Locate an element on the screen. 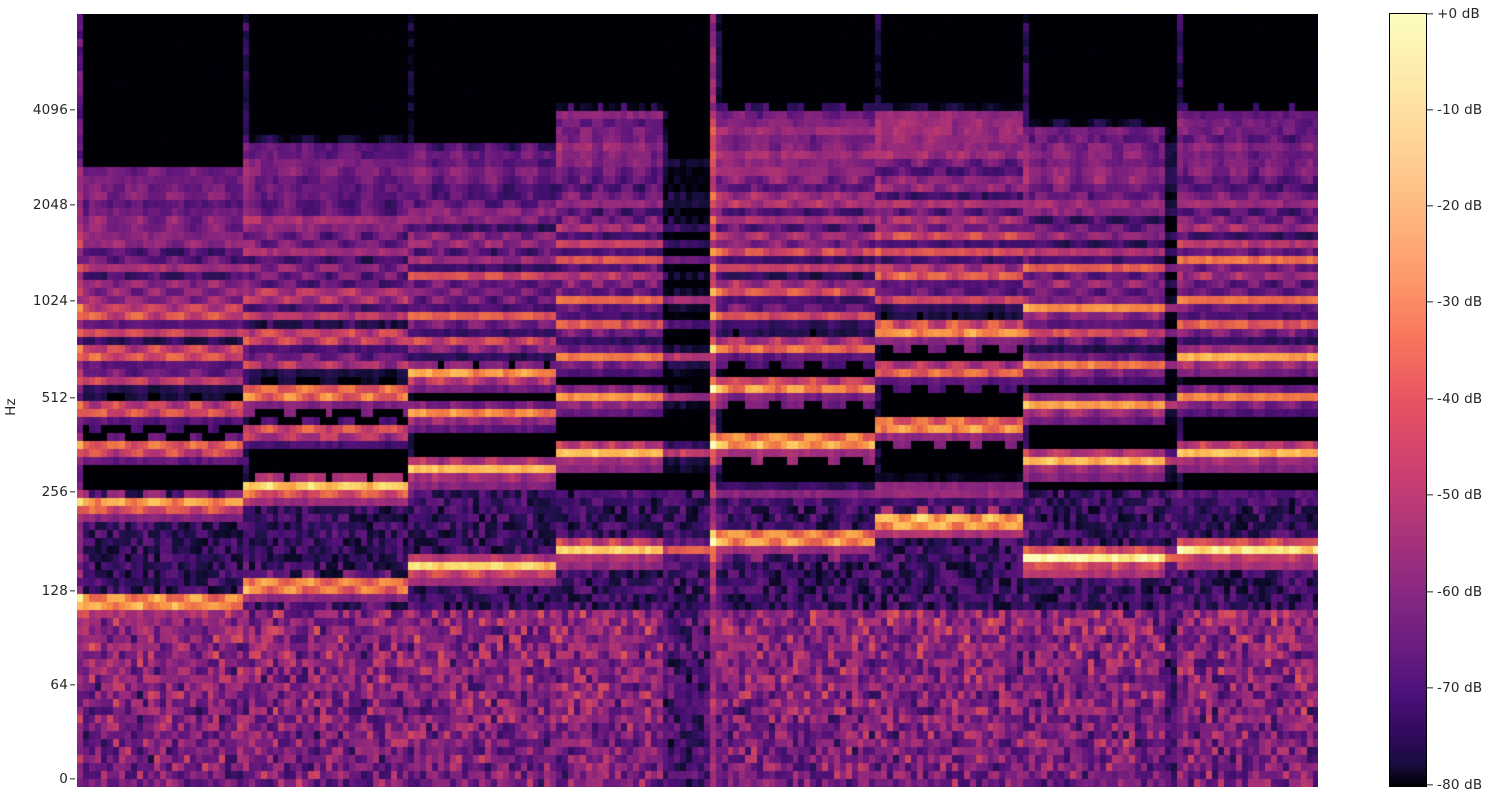 This screenshot has height=803, width=1495. colorbar is located at coordinates (1408, 400).